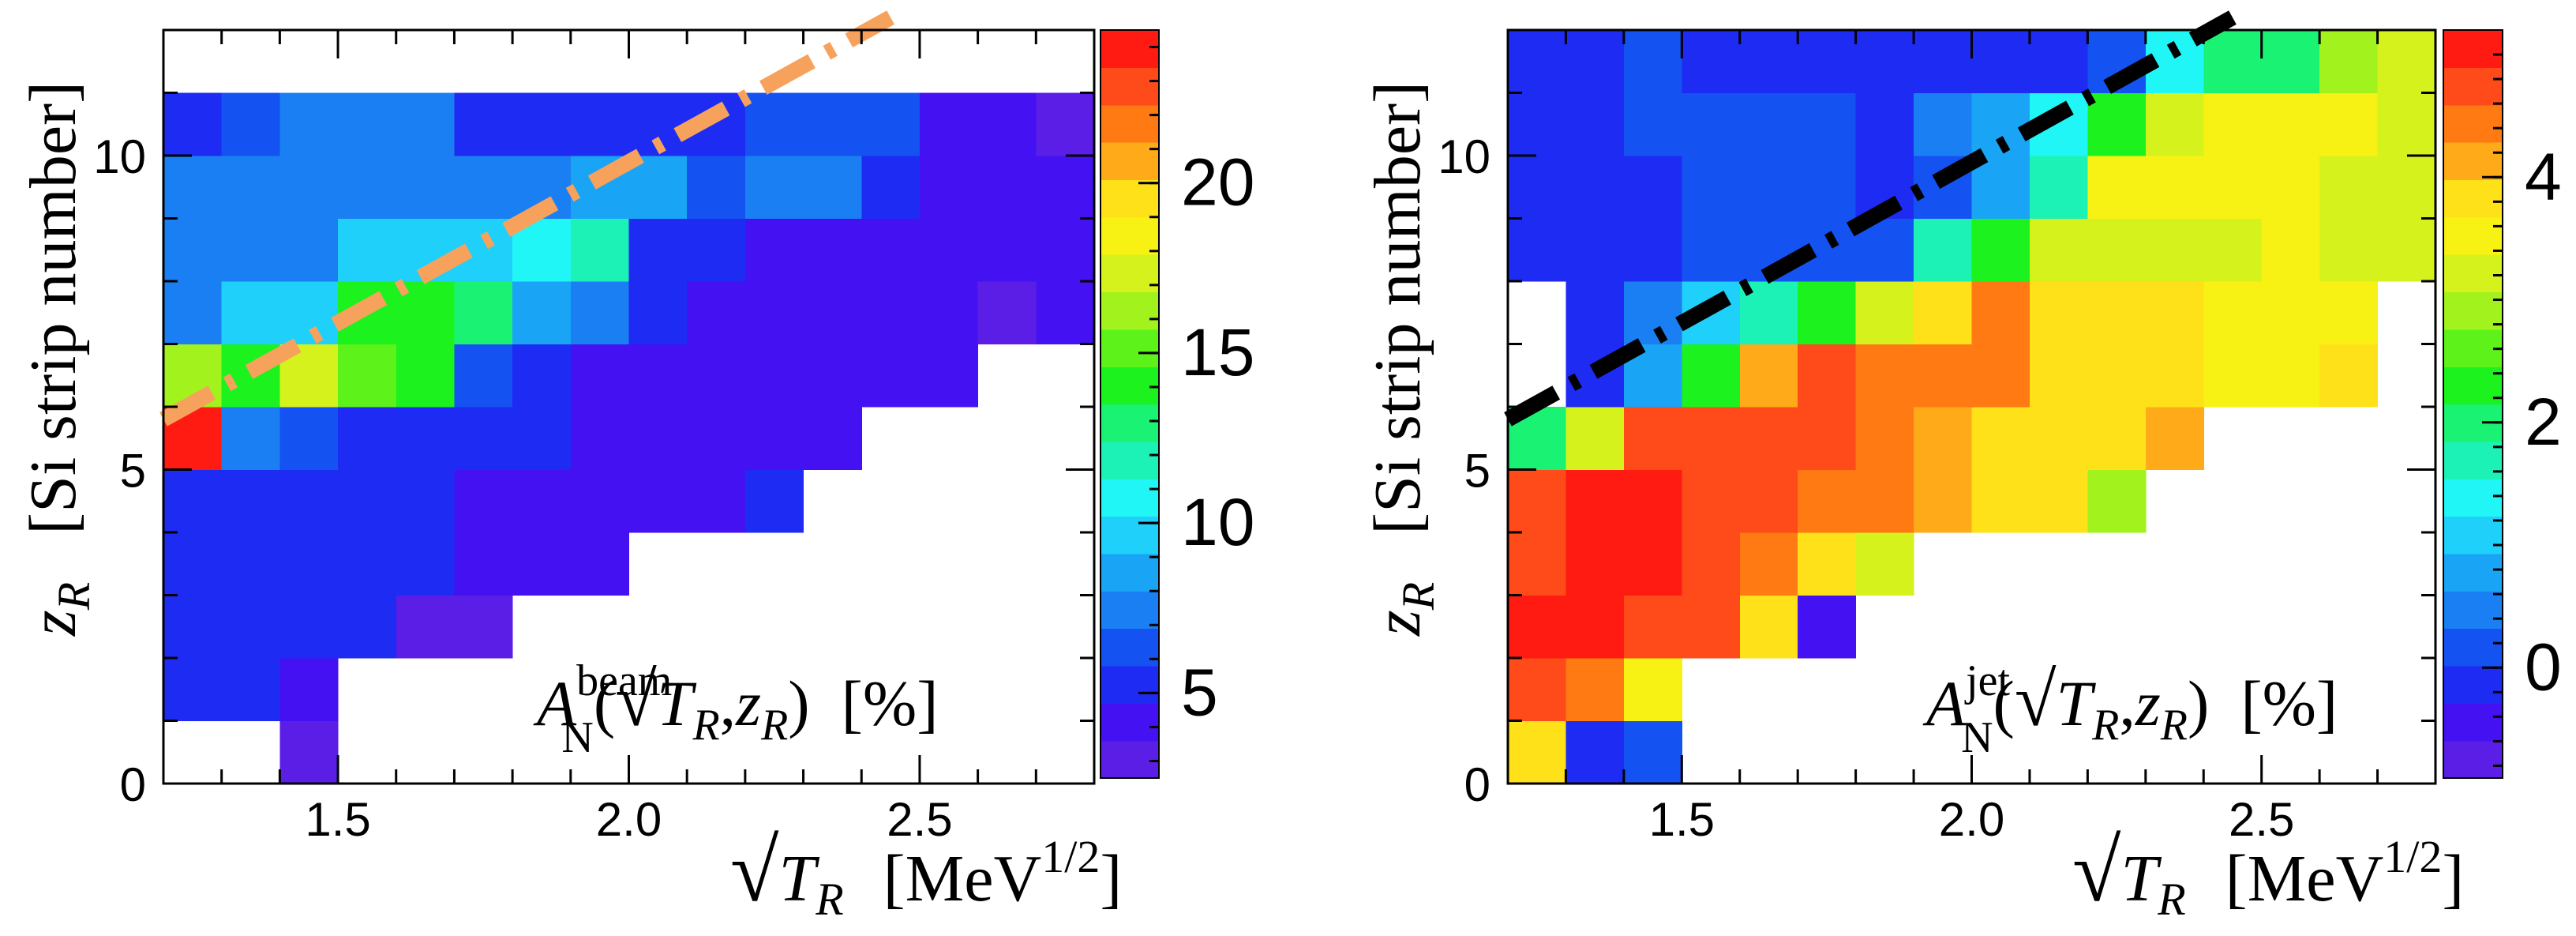 The image size is (2576, 936). Describe the element at coordinates (133, 471) in the screenshot. I see `y-tick-label: 5` at that location.